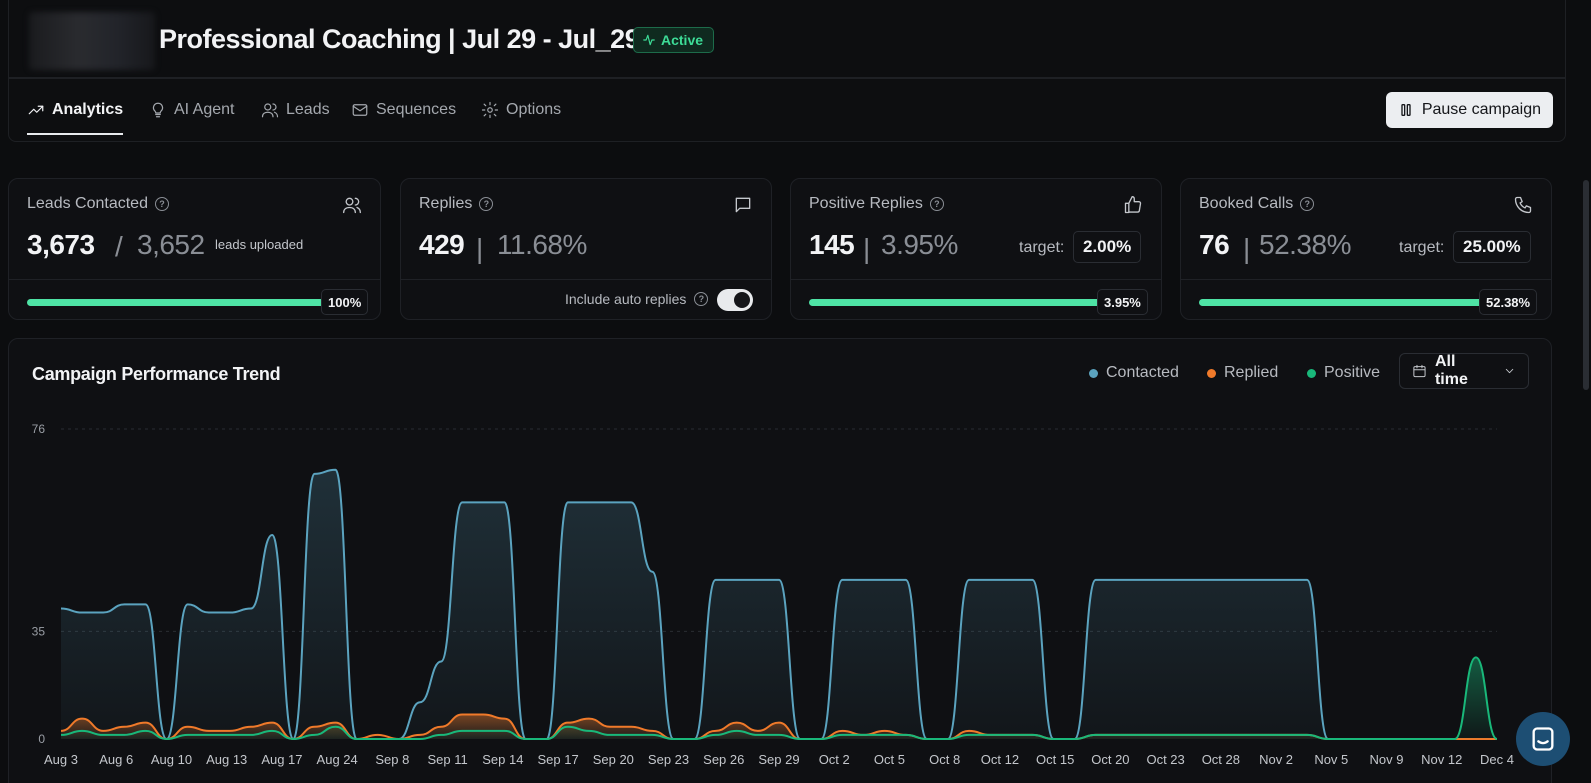 This screenshot has width=1591, height=783. I want to click on tab-analytics-label: Analytics, so click(88, 109).